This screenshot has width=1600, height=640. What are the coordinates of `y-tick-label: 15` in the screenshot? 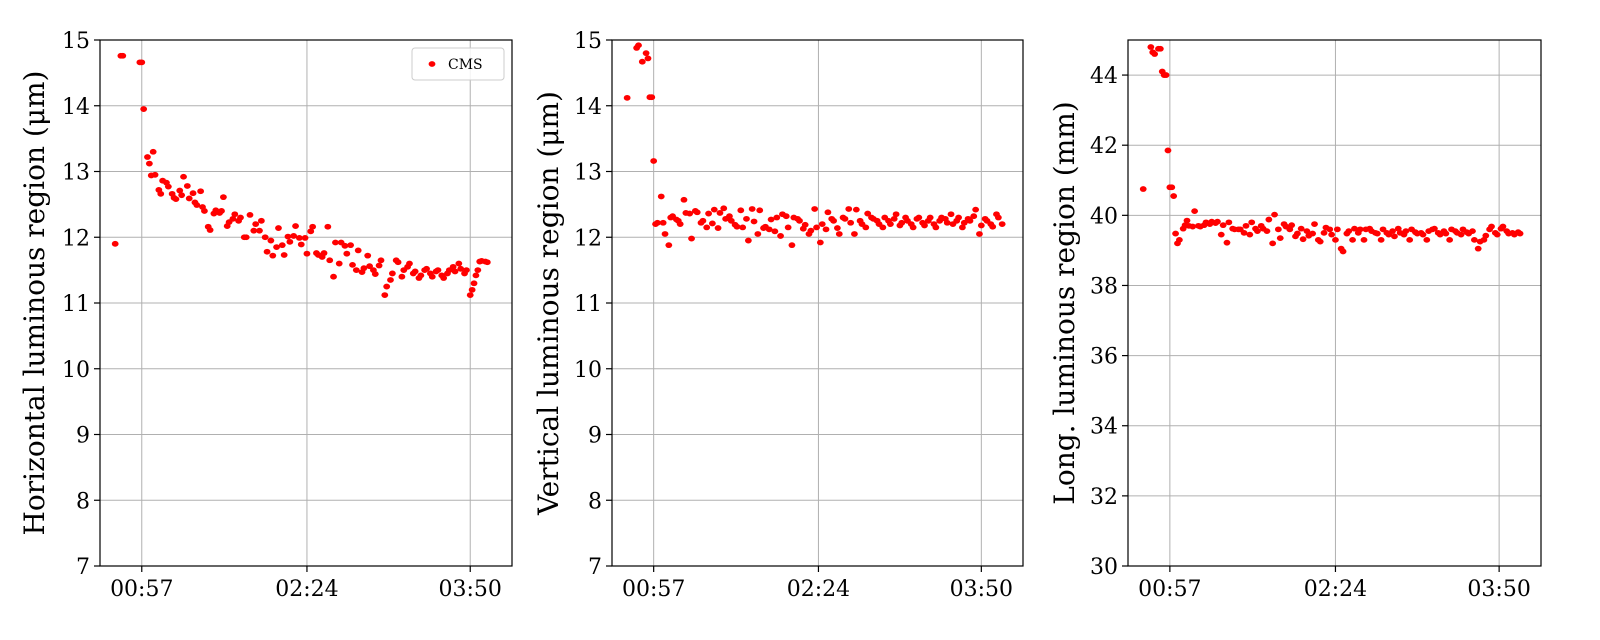 It's located at (588, 41).